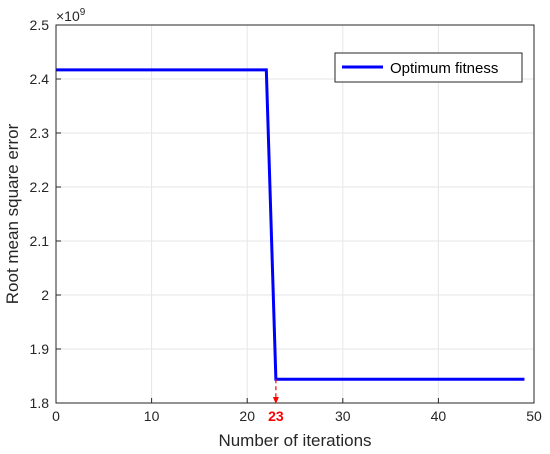 The image size is (550, 454). Describe the element at coordinates (343, 416) in the screenshot. I see `x-tick-label: 30` at that location.